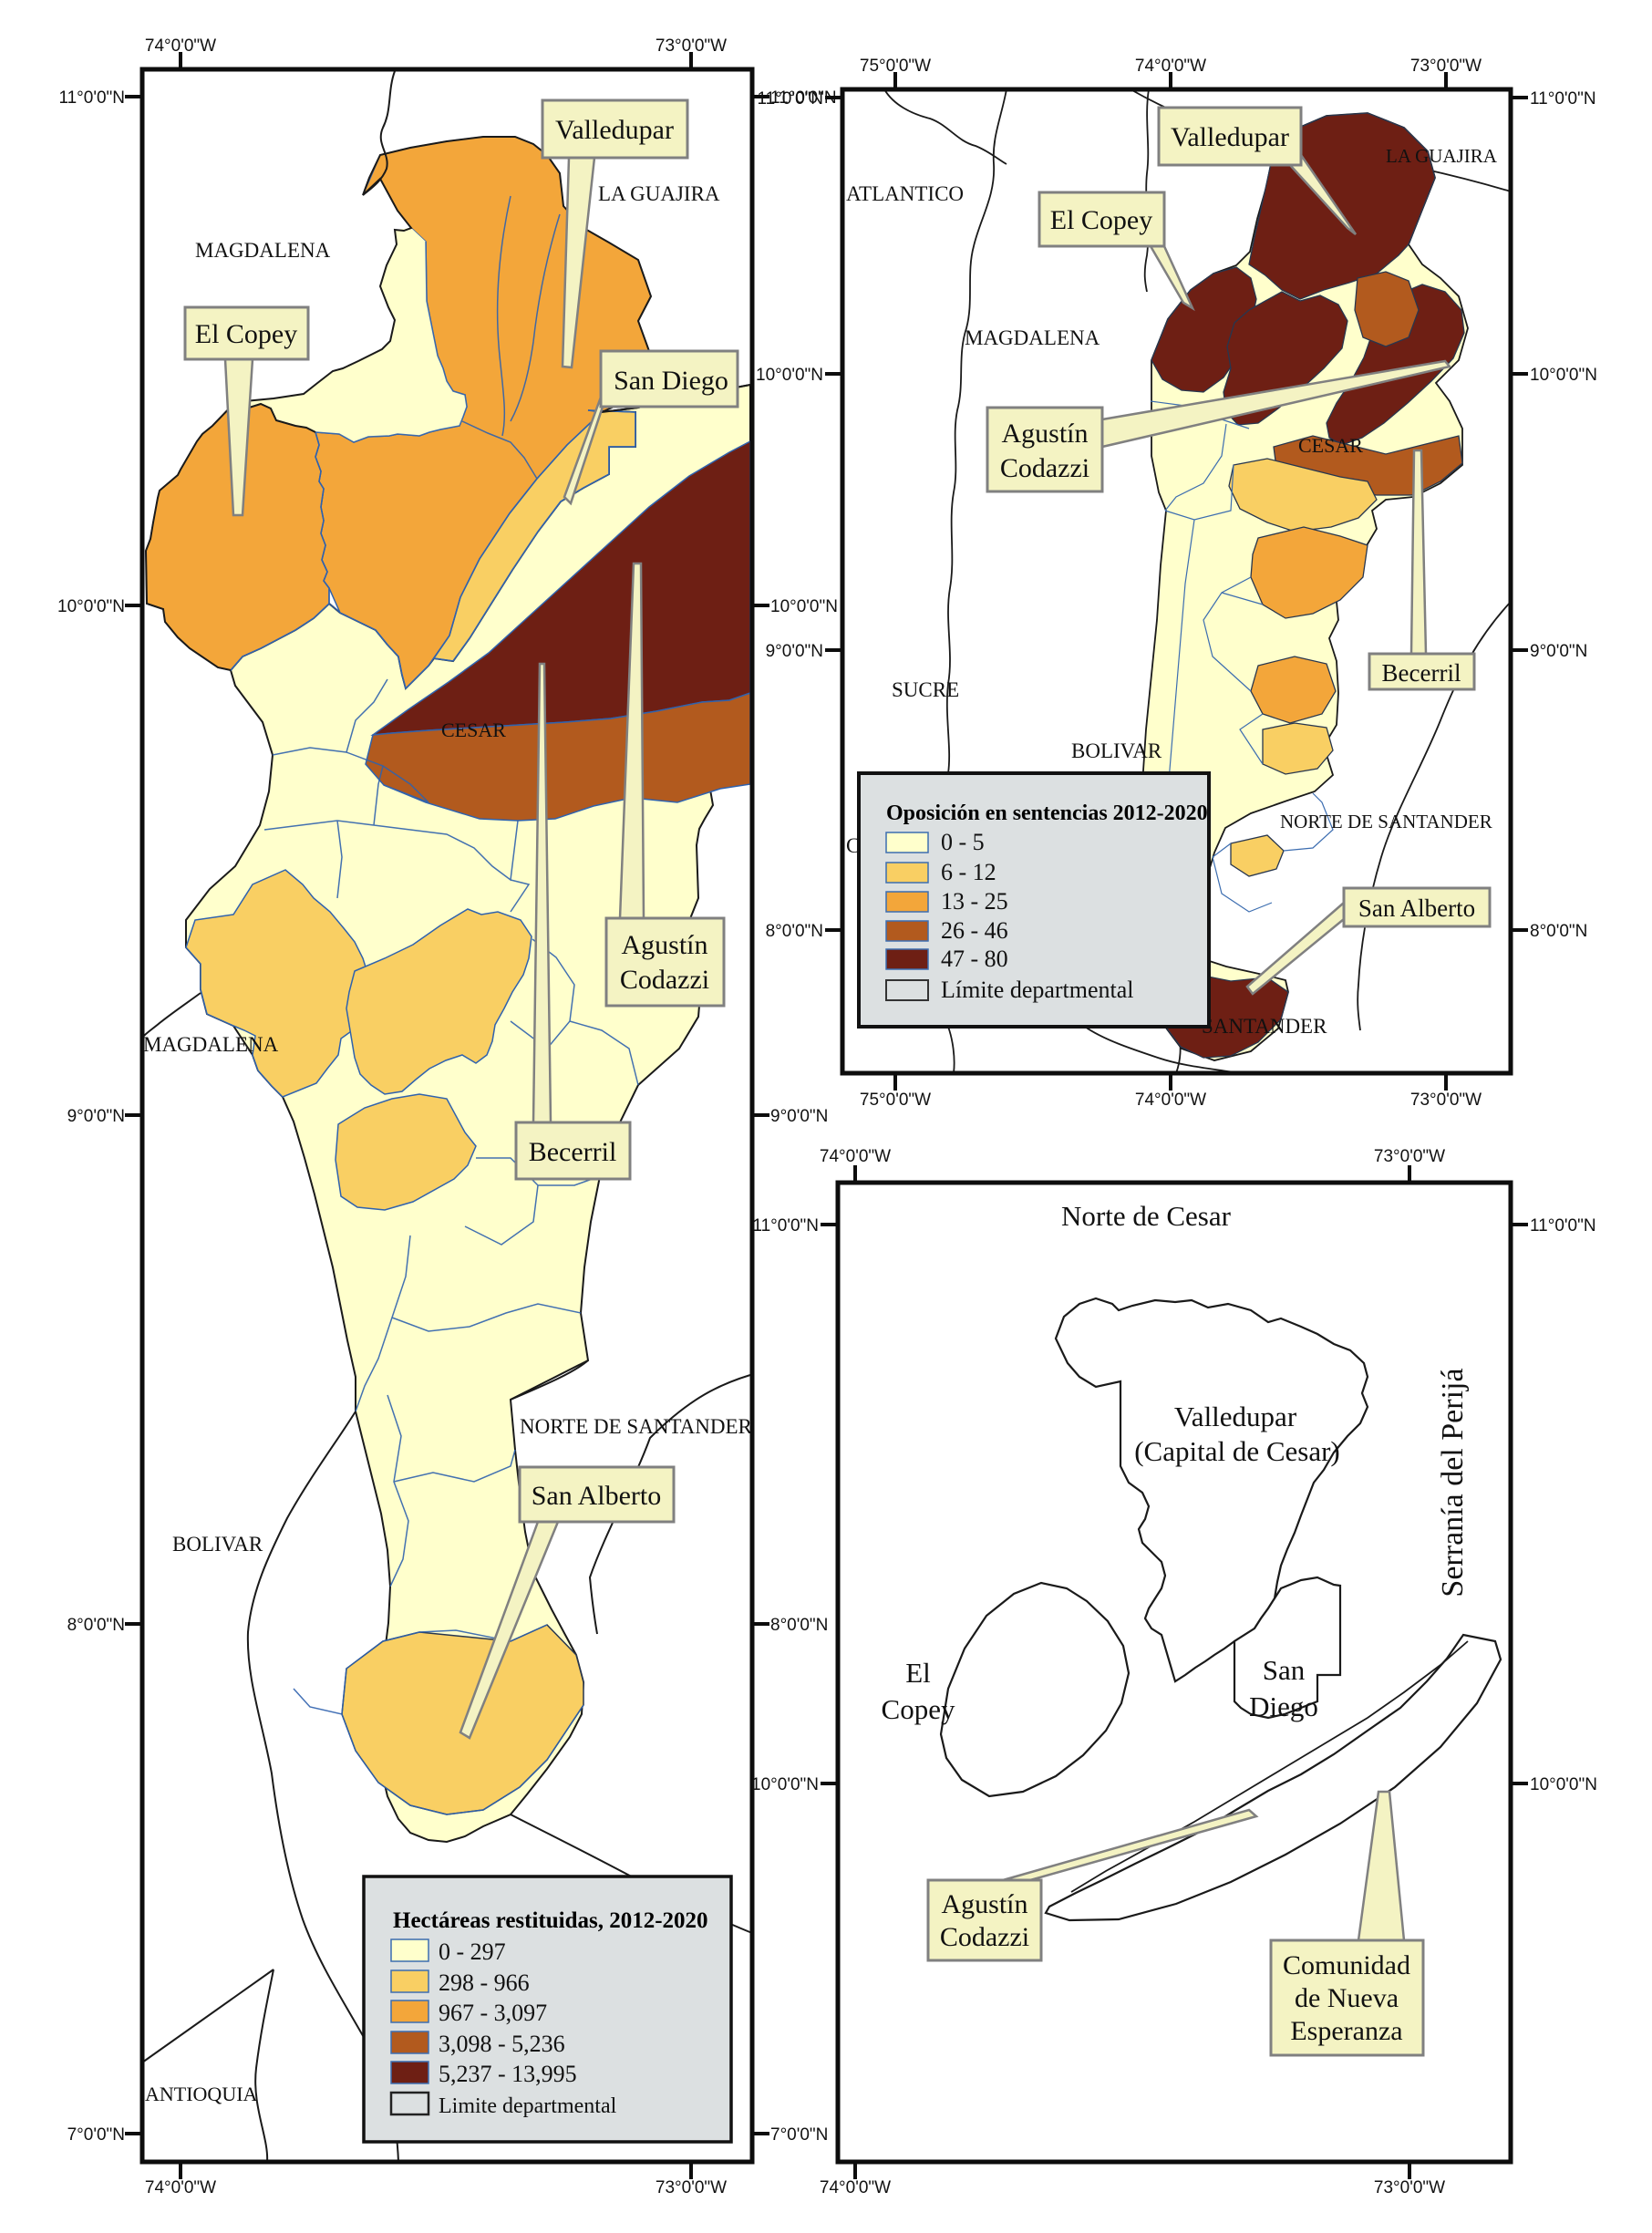 Image resolution: width=1652 pixels, height=2233 pixels. I want to click on svg-text: ATLANTICO, so click(905, 193).